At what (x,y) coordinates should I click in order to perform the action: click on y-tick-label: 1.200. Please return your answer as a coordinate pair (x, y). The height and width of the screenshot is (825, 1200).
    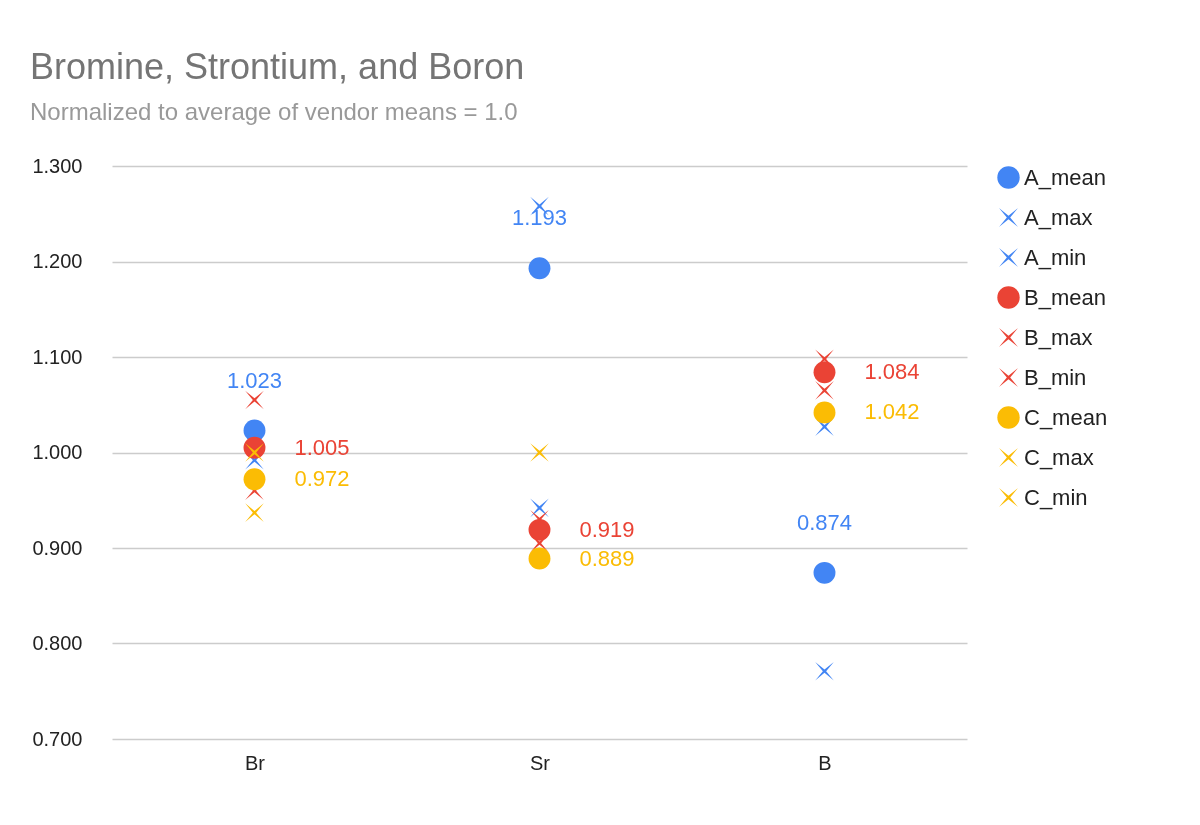
    Looking at the image, I should click on (57, 261).